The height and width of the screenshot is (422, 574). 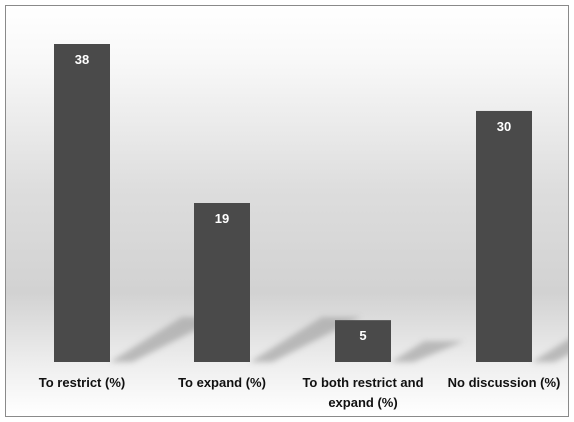 I want to click on category-label: To both restrict and, so click(x=362, y=382).